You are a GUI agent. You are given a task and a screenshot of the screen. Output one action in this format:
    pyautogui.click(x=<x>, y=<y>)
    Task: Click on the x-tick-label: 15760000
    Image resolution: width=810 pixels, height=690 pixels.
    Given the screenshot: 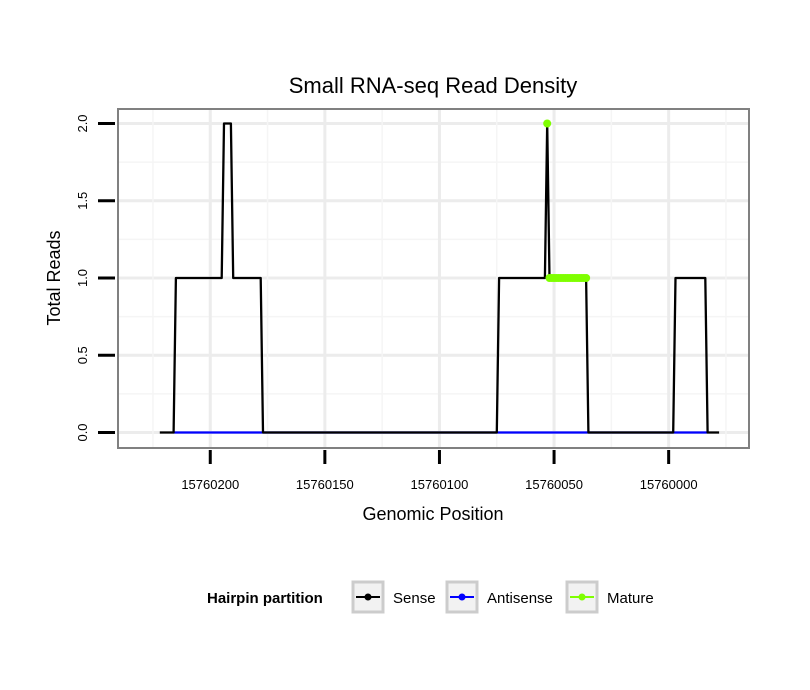 What is the action you would take?
    pyautogui.click(x=669, y=484)
    